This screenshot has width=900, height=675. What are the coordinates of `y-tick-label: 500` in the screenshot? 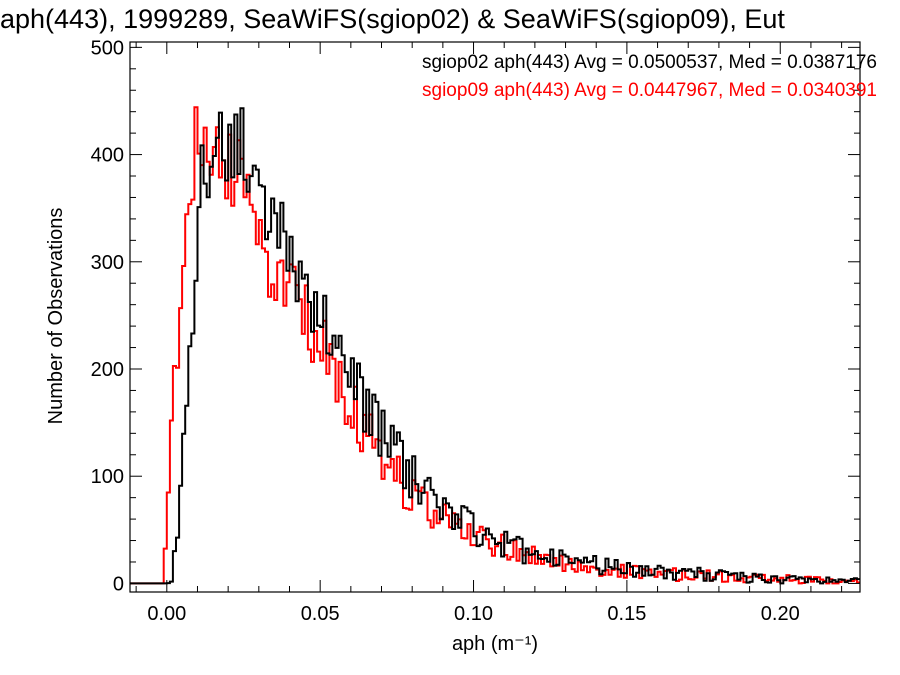 It's located at (107, 48).